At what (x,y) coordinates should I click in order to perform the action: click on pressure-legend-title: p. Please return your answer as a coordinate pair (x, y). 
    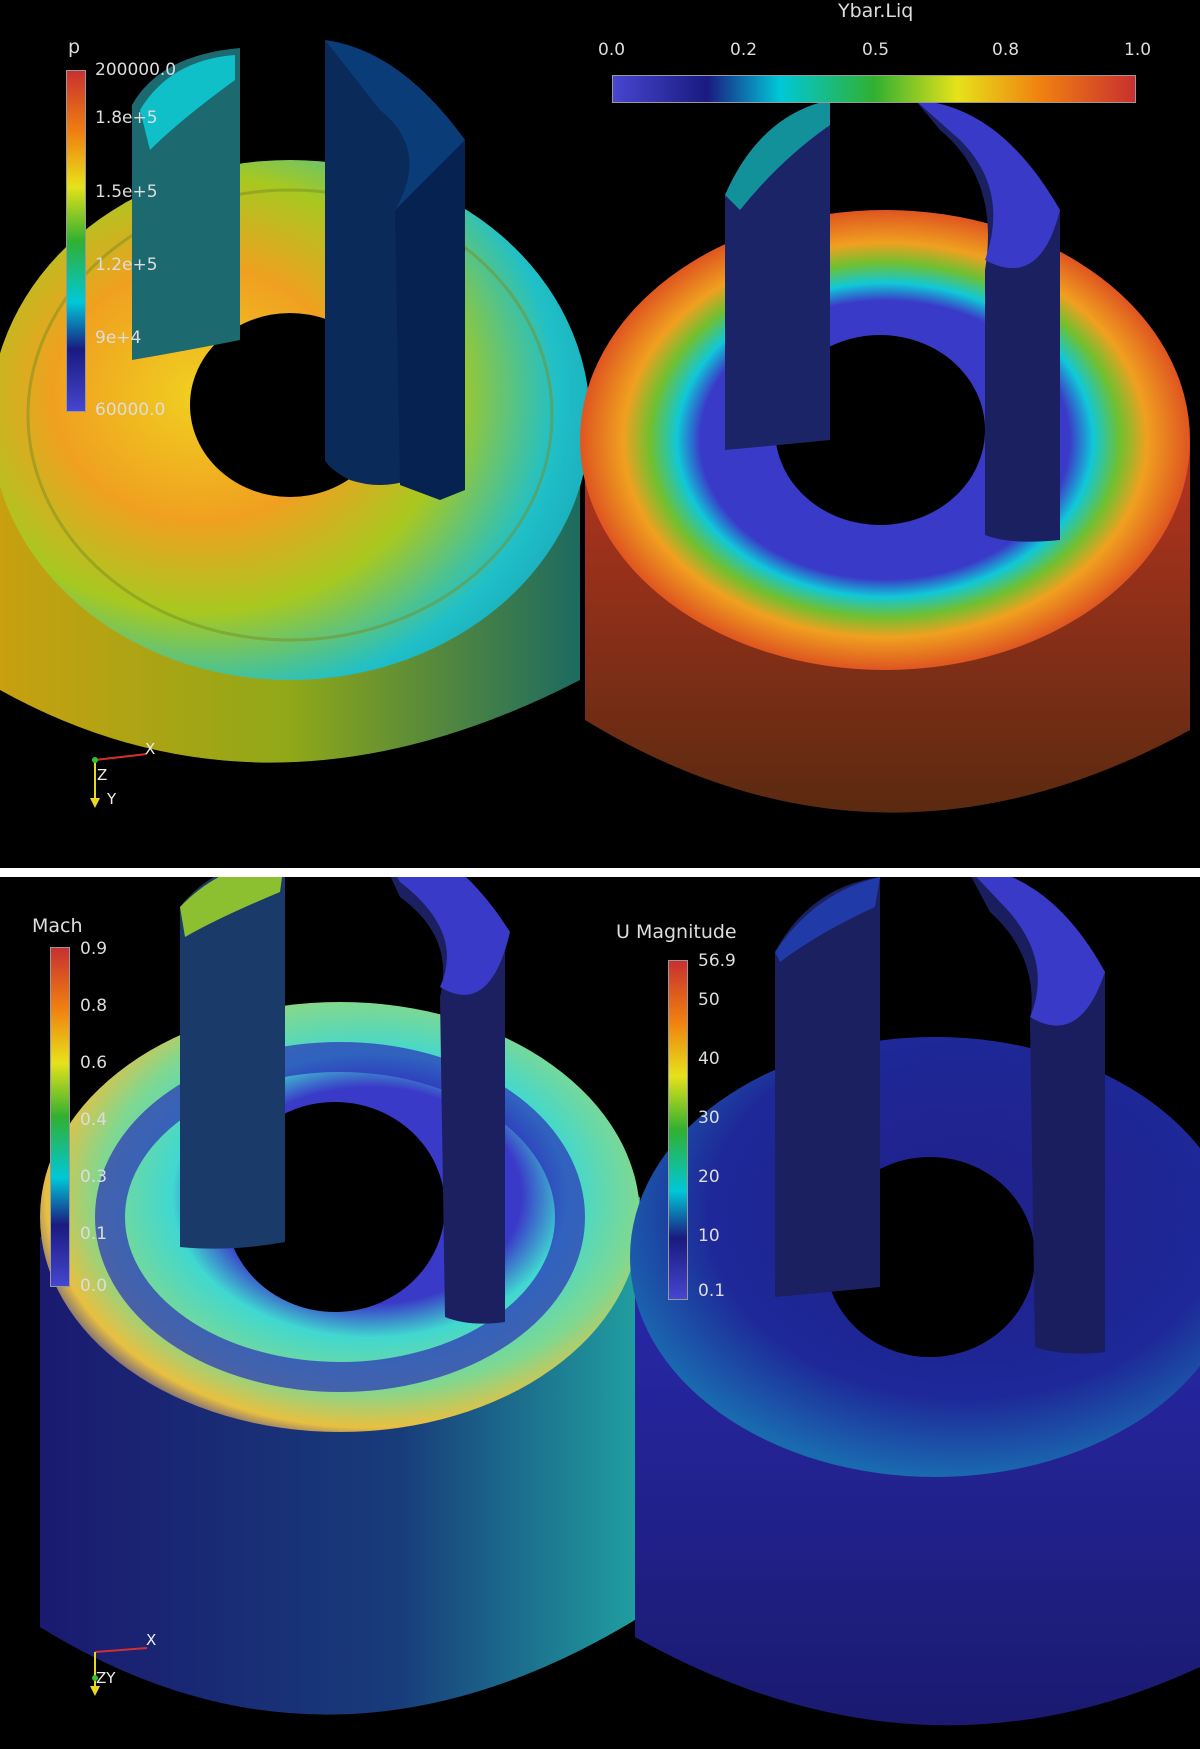
    Looking at the image, I should click on (74, 47).